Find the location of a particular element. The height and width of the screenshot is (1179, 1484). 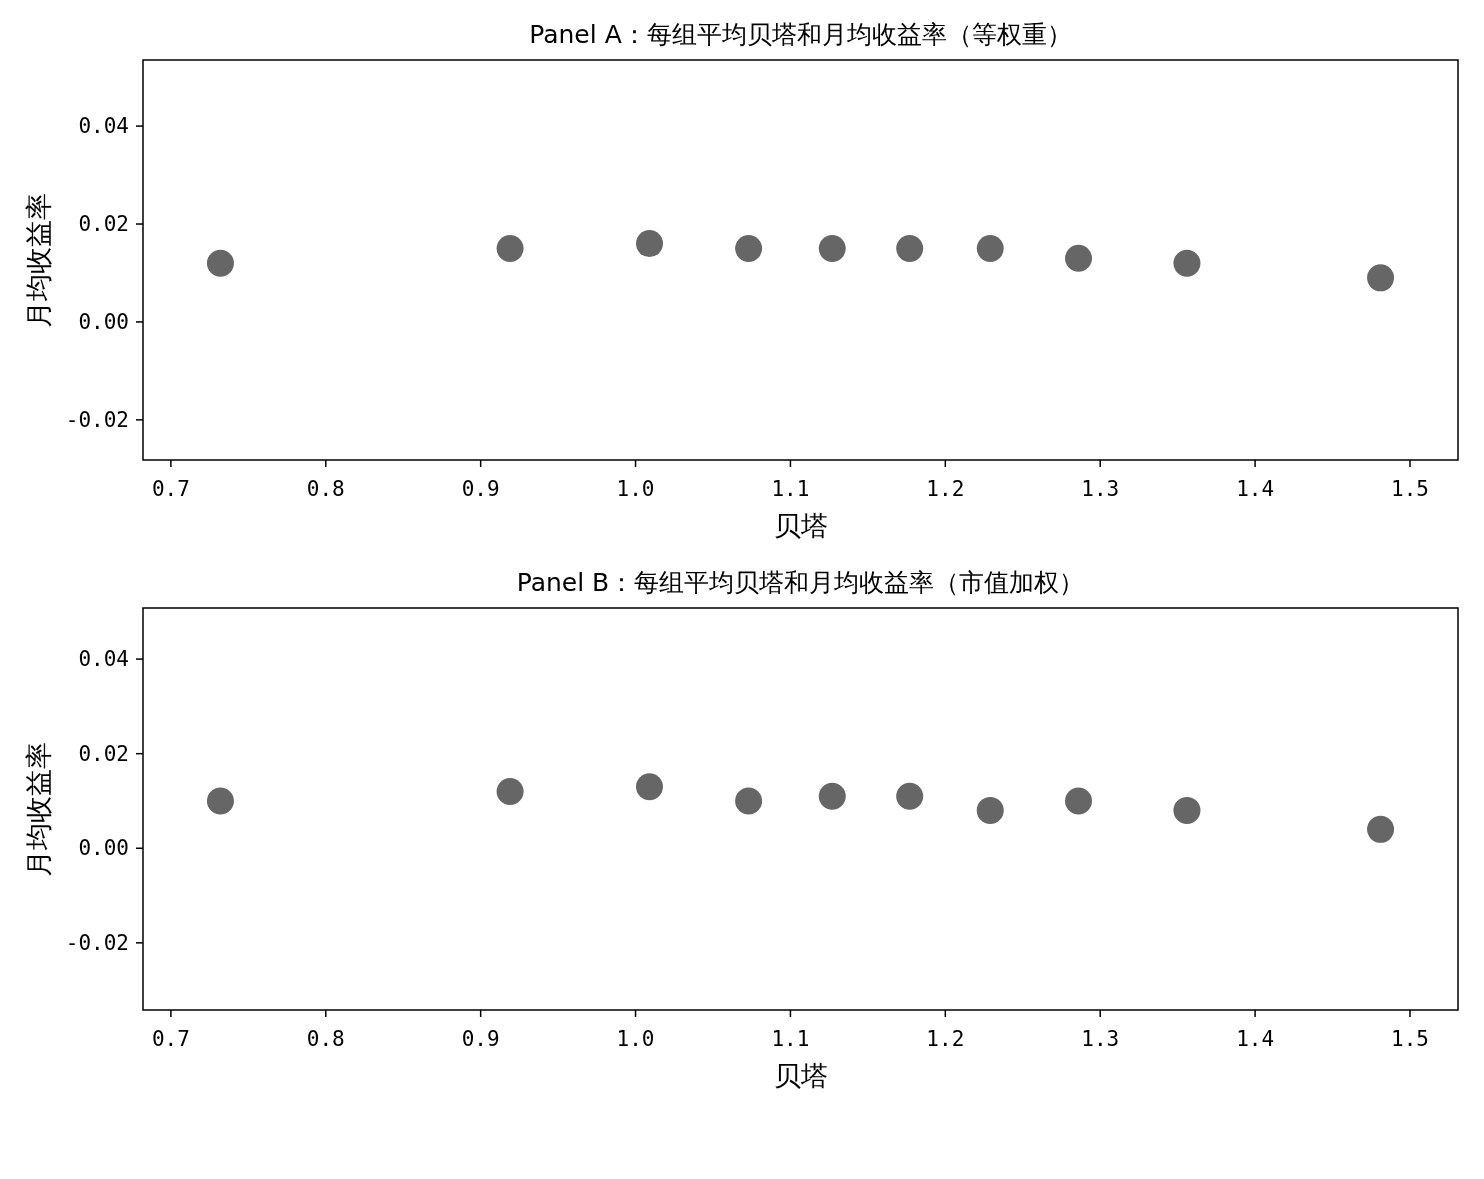

chart-title: Panel B：每组平均贝塔和月均收益率（市值加权） is located at coordinates (800, 582).